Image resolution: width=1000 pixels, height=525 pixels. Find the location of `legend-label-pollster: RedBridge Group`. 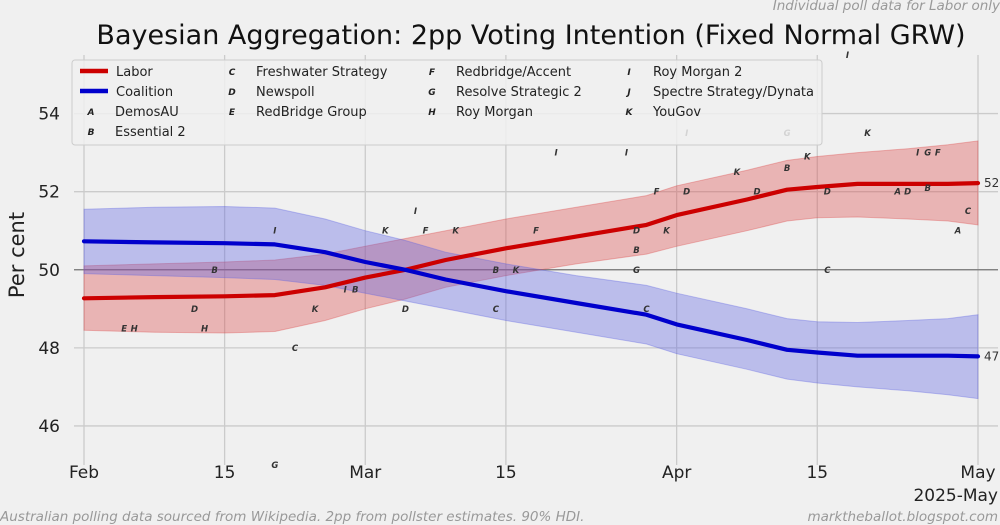

legend-label-pollster: RedBridge Group is located at coordinates (311, 112).